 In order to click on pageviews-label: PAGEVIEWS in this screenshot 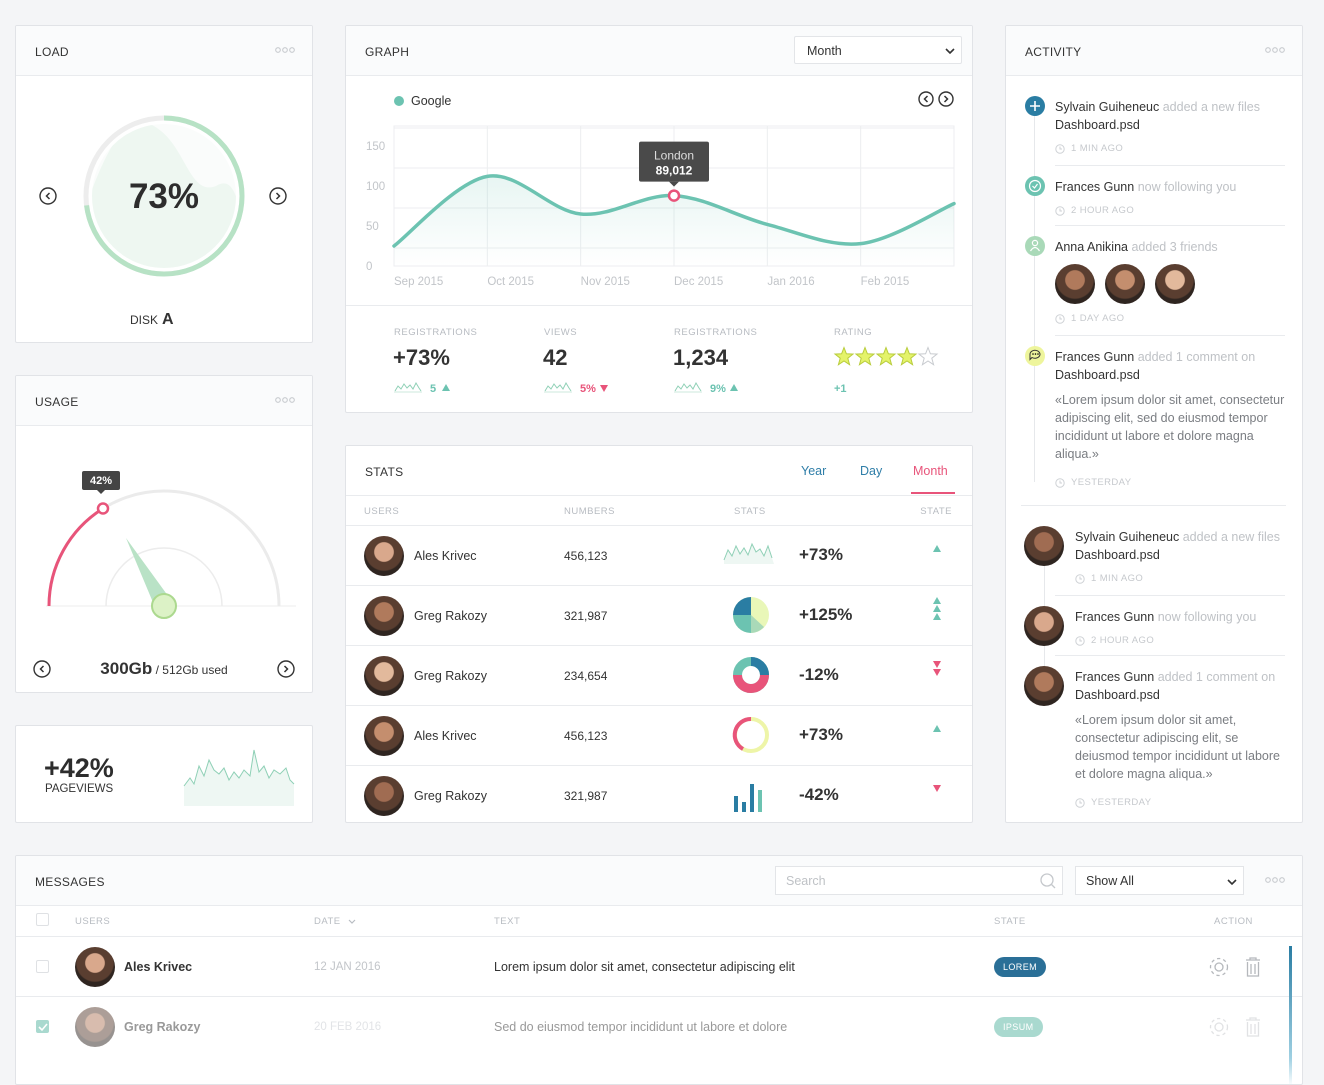, I will do `click(79, 789)`.